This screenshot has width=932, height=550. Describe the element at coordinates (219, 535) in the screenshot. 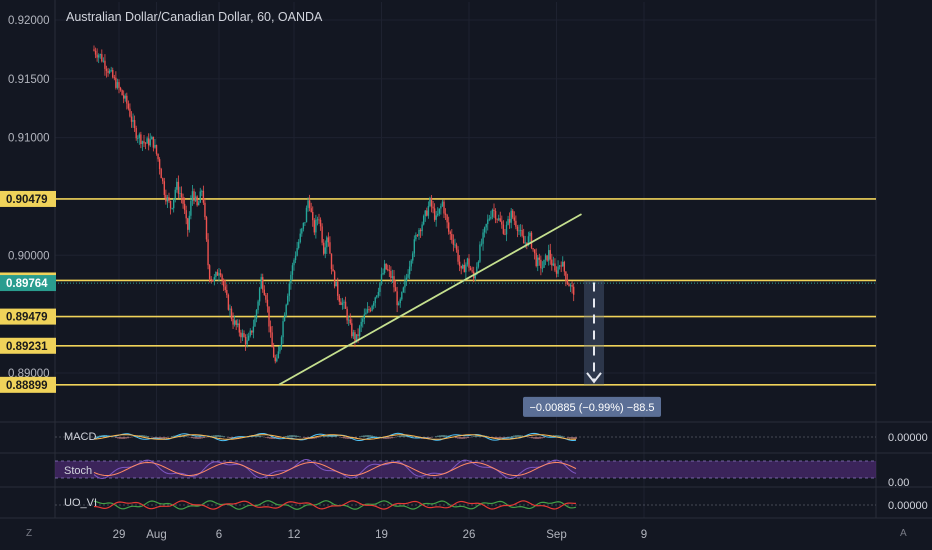

I see `x-tick-label: 6` at that location.